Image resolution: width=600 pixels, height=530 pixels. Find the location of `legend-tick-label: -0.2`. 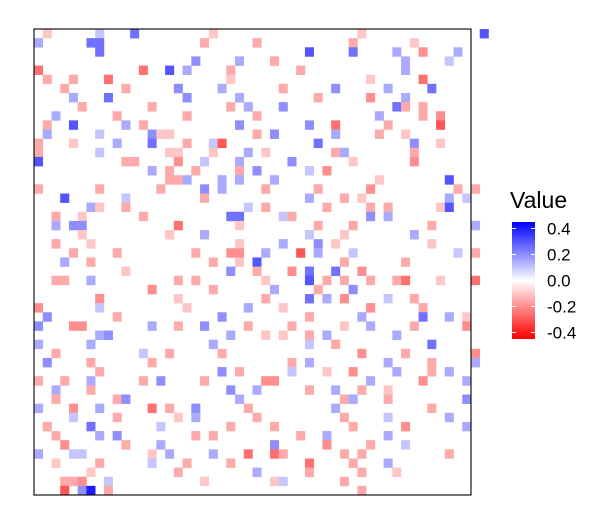

legend-tick-label: -0.2 is located at coordinates (561, 307).